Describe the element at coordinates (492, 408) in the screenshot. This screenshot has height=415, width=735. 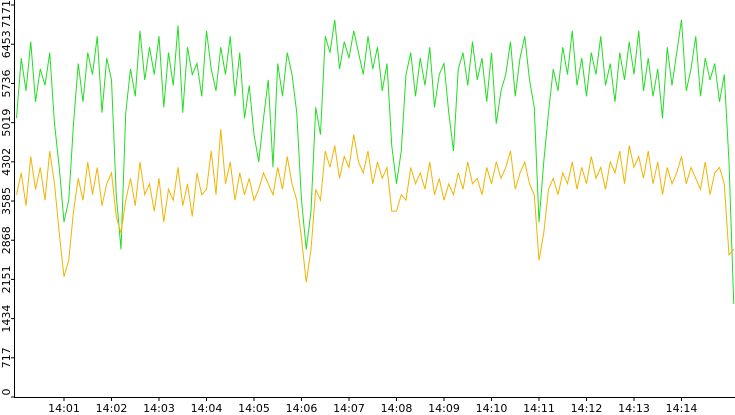
I see `x-tick-label: 14:10` at that location.